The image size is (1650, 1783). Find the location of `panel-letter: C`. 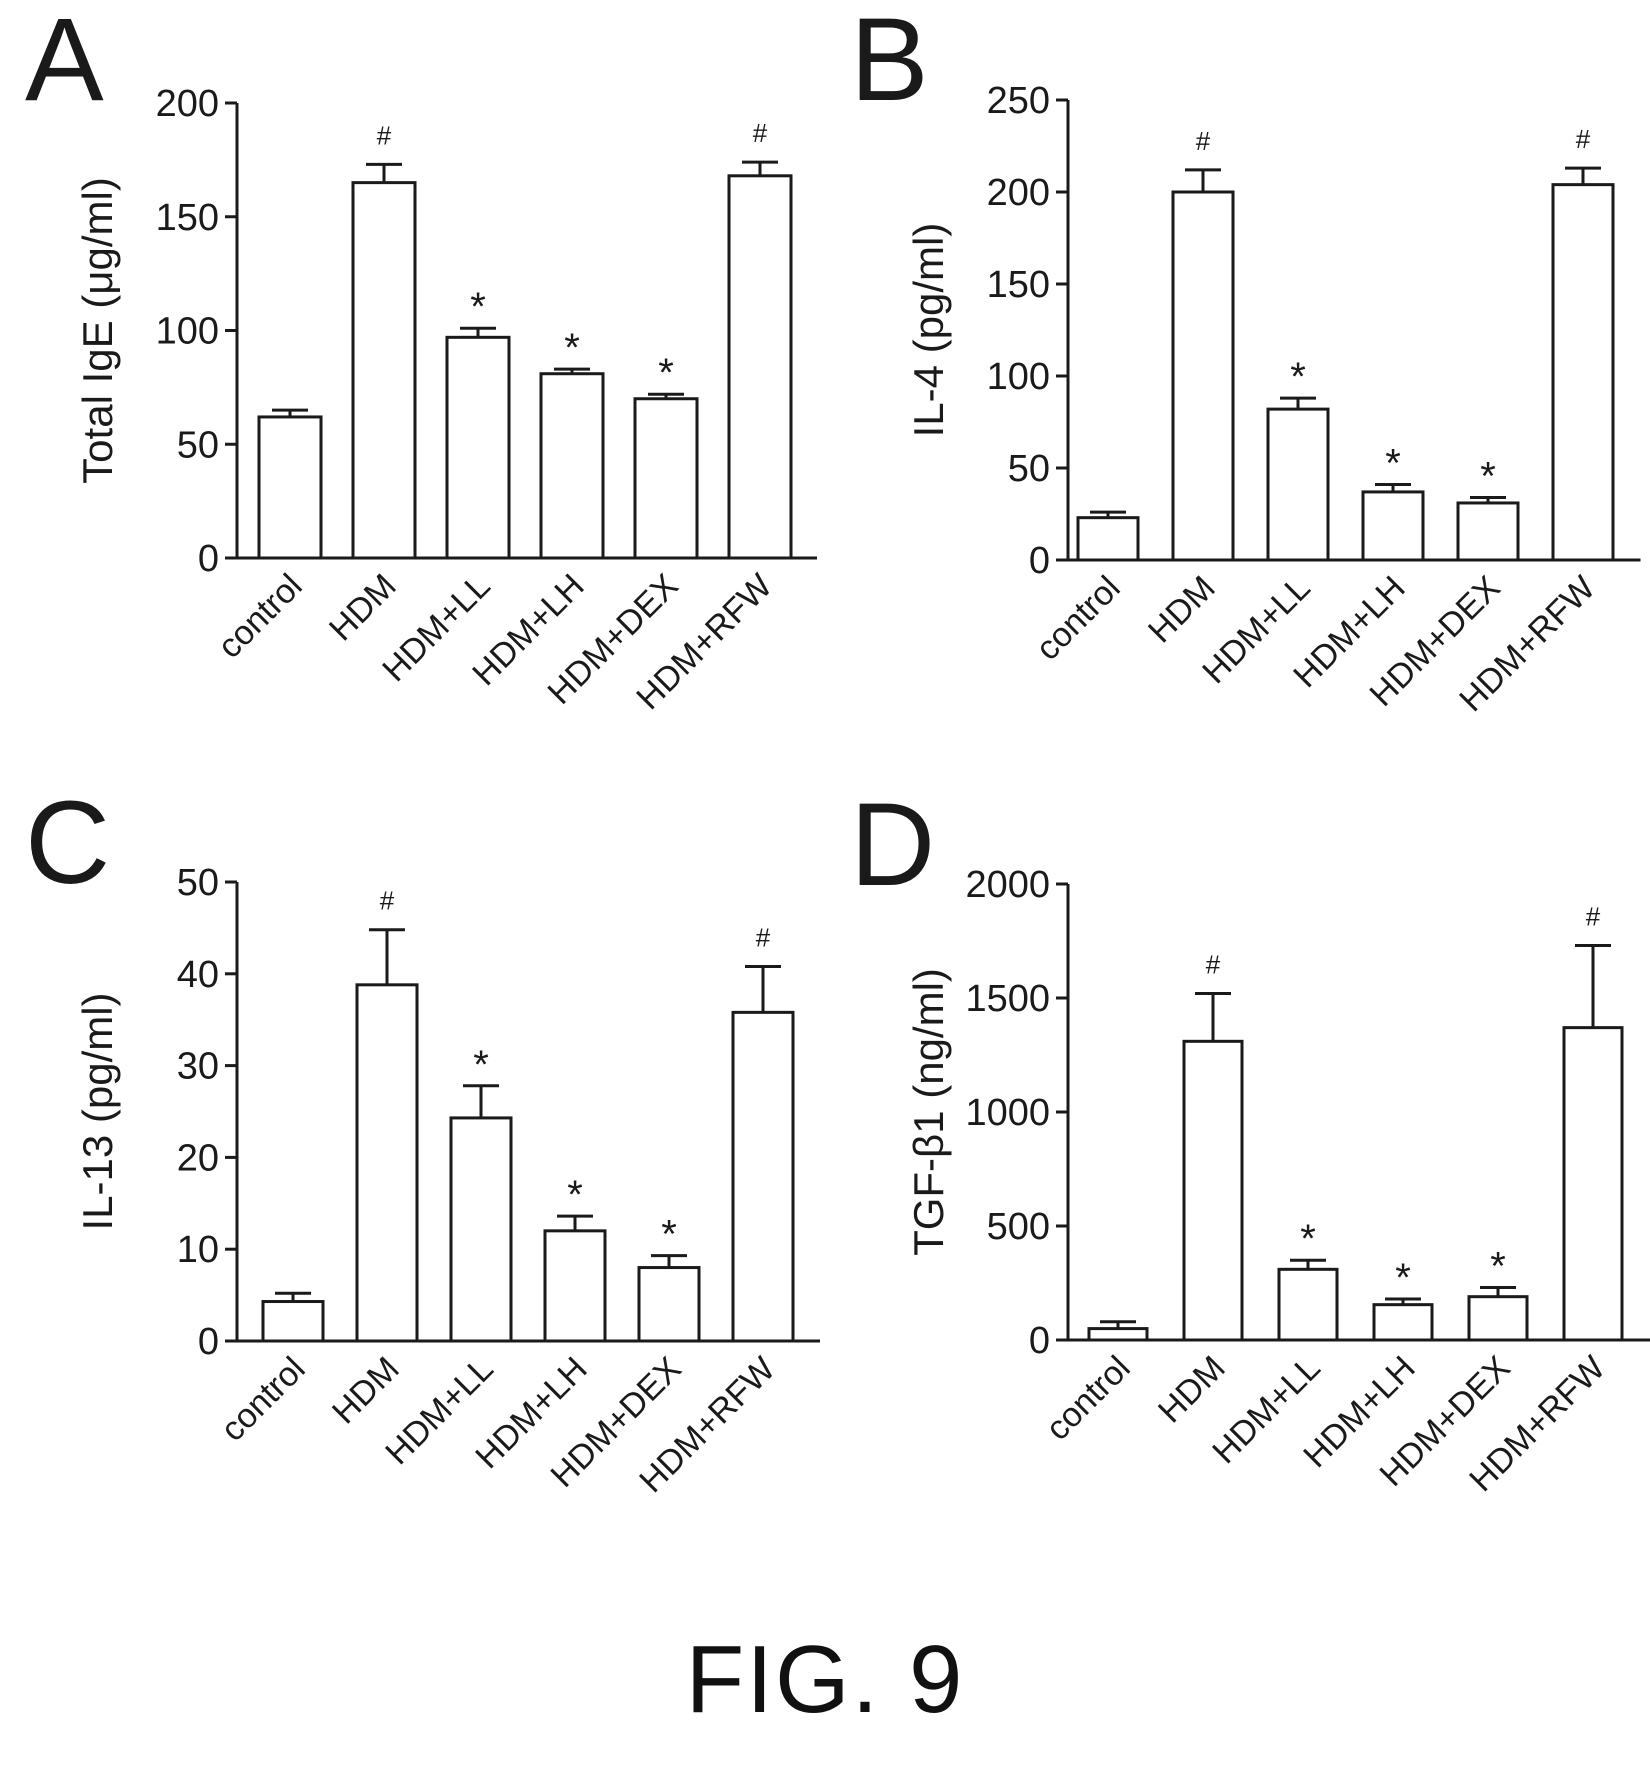

panel-letter: C is located at coordinates (67, 843).